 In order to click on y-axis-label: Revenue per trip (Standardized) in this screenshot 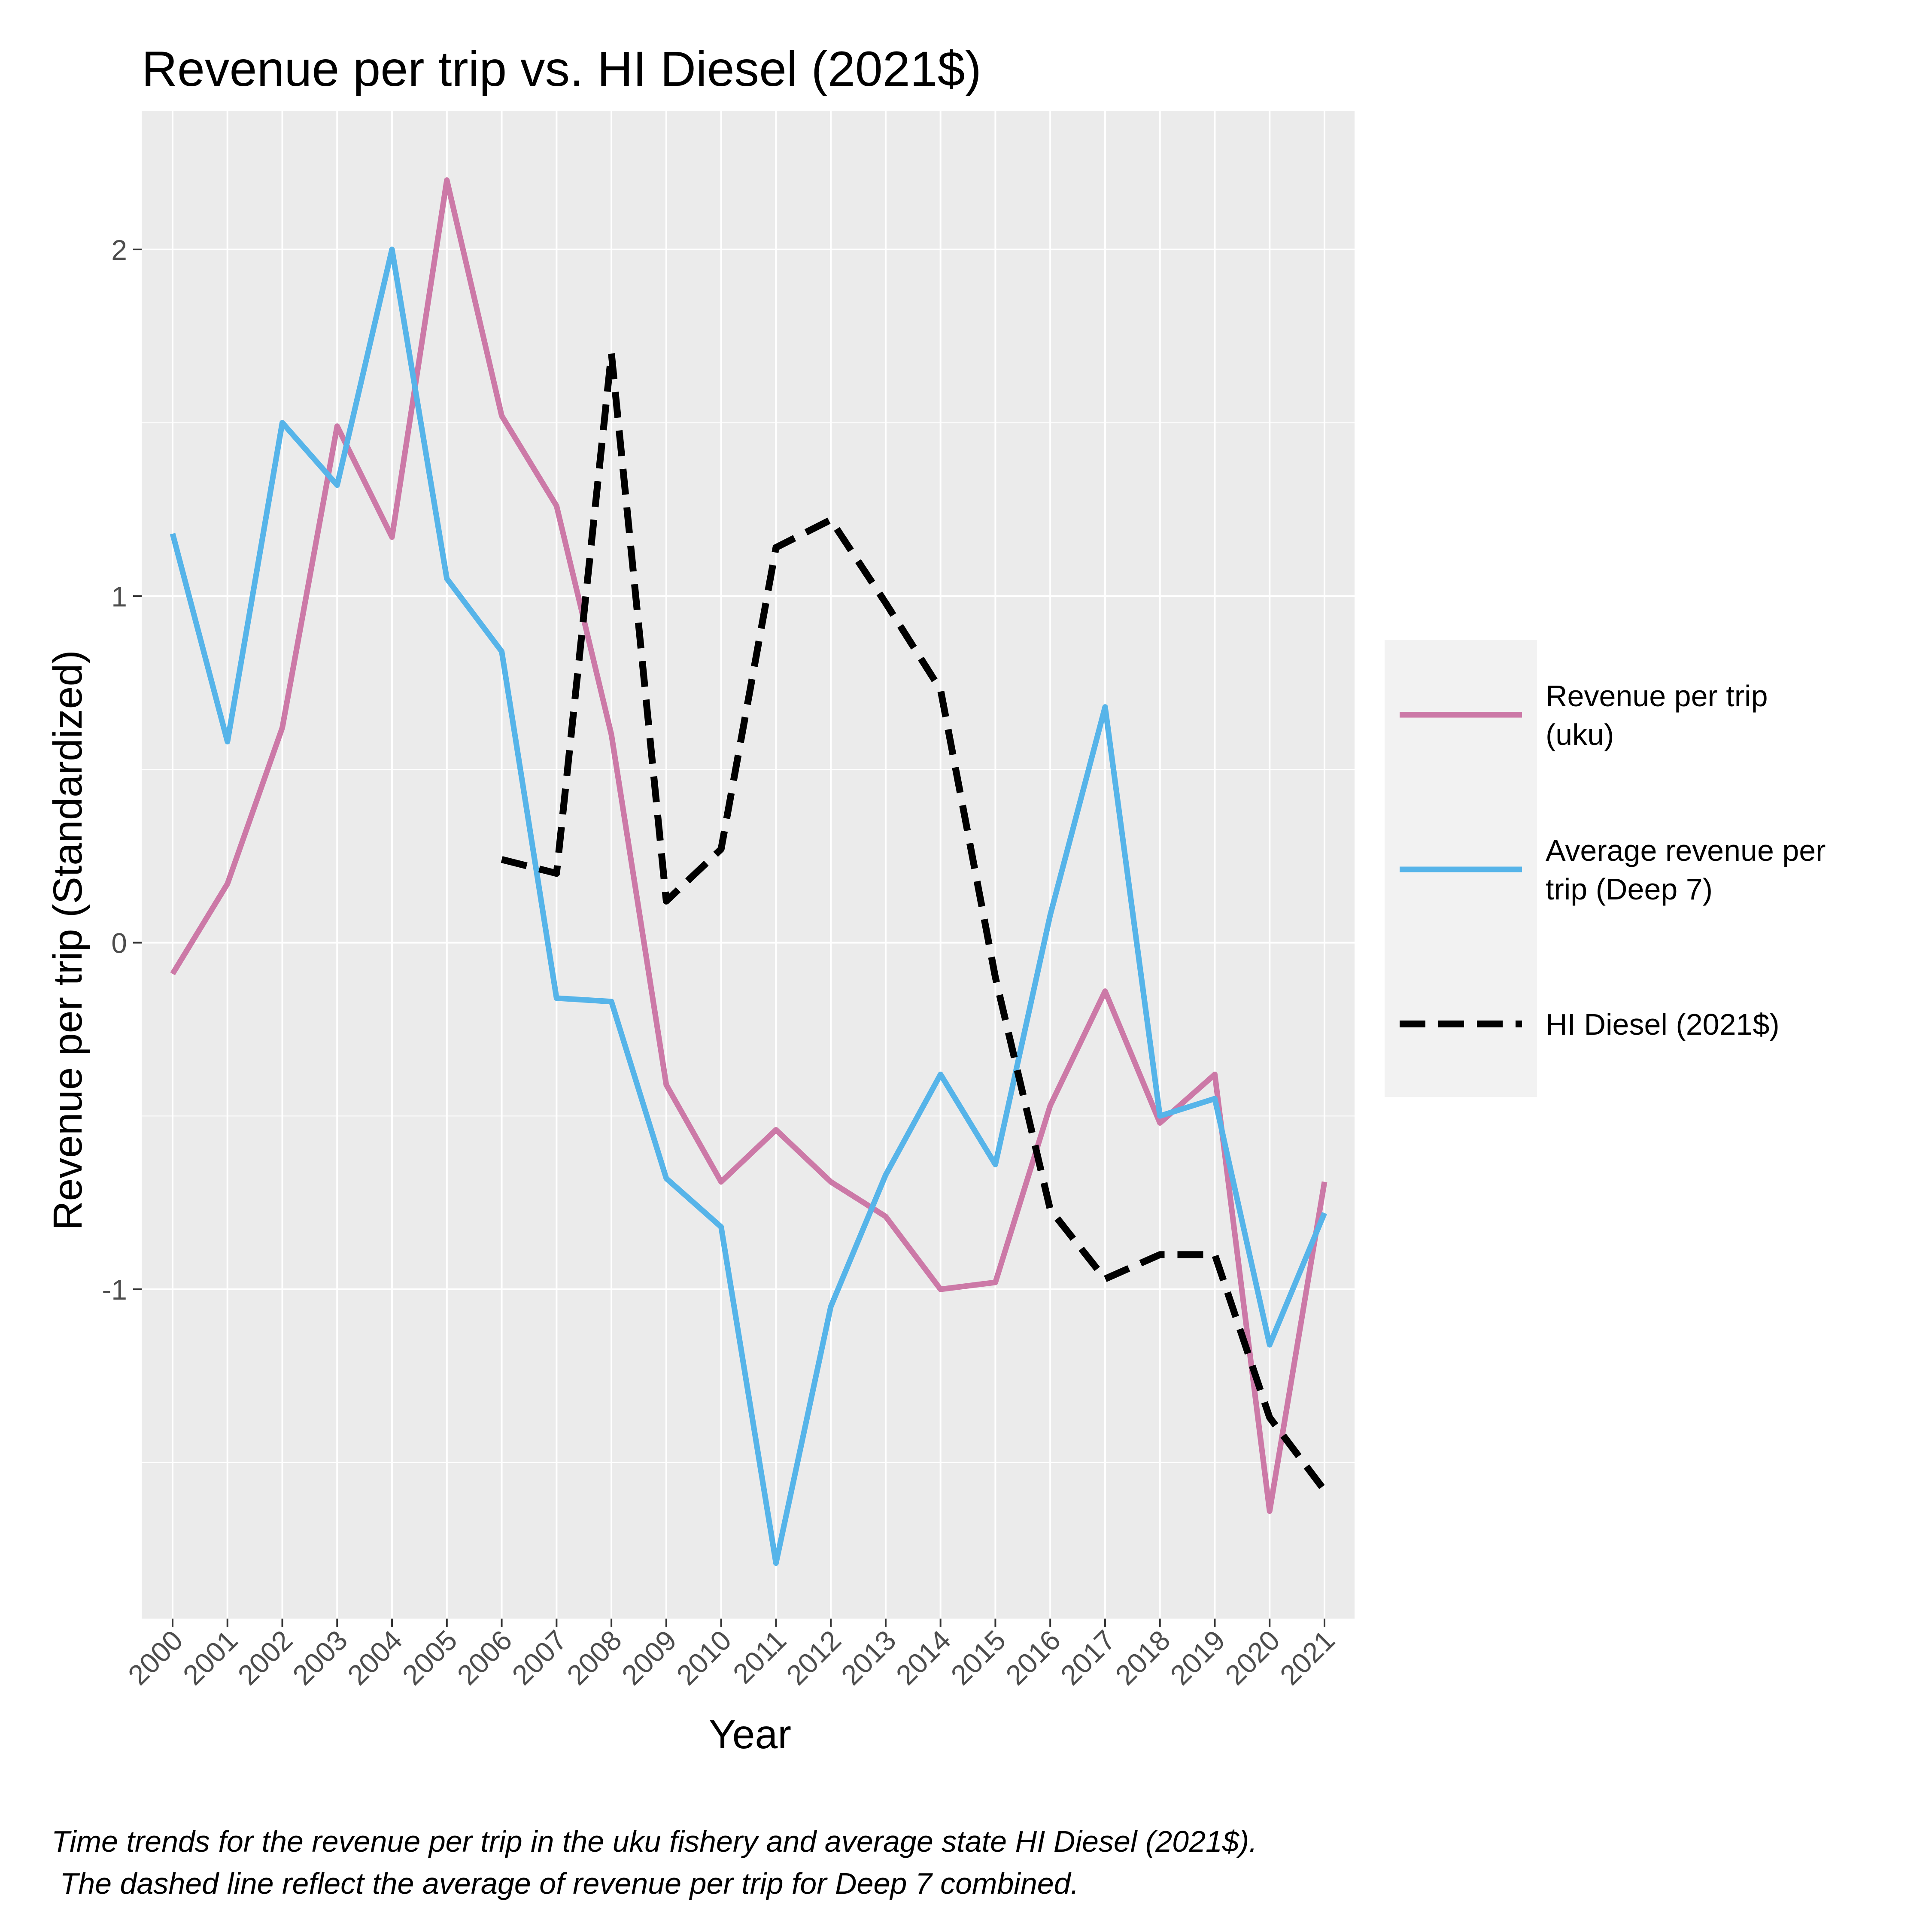, I will do `click(68, 940)`.